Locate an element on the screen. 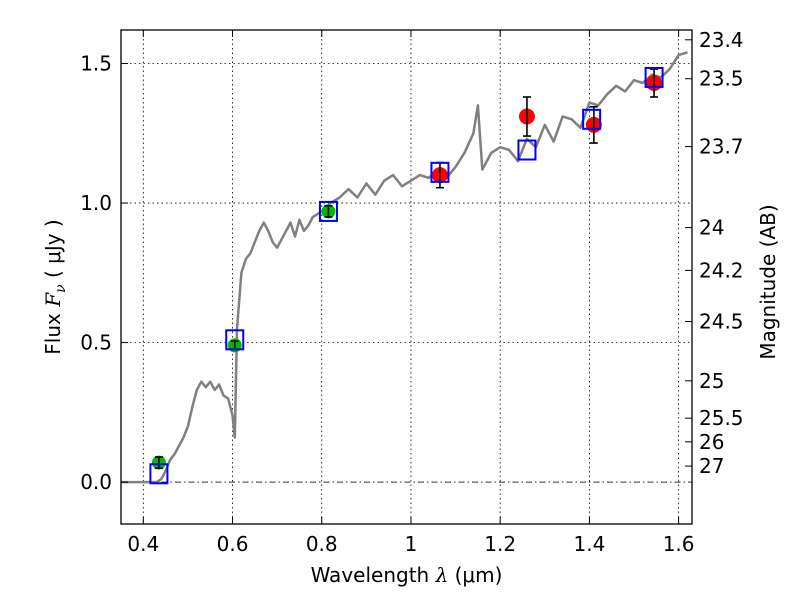 This screenshot has width=800, height=600. x-tick-label: 0.6 is located at coordinates (233, 544).